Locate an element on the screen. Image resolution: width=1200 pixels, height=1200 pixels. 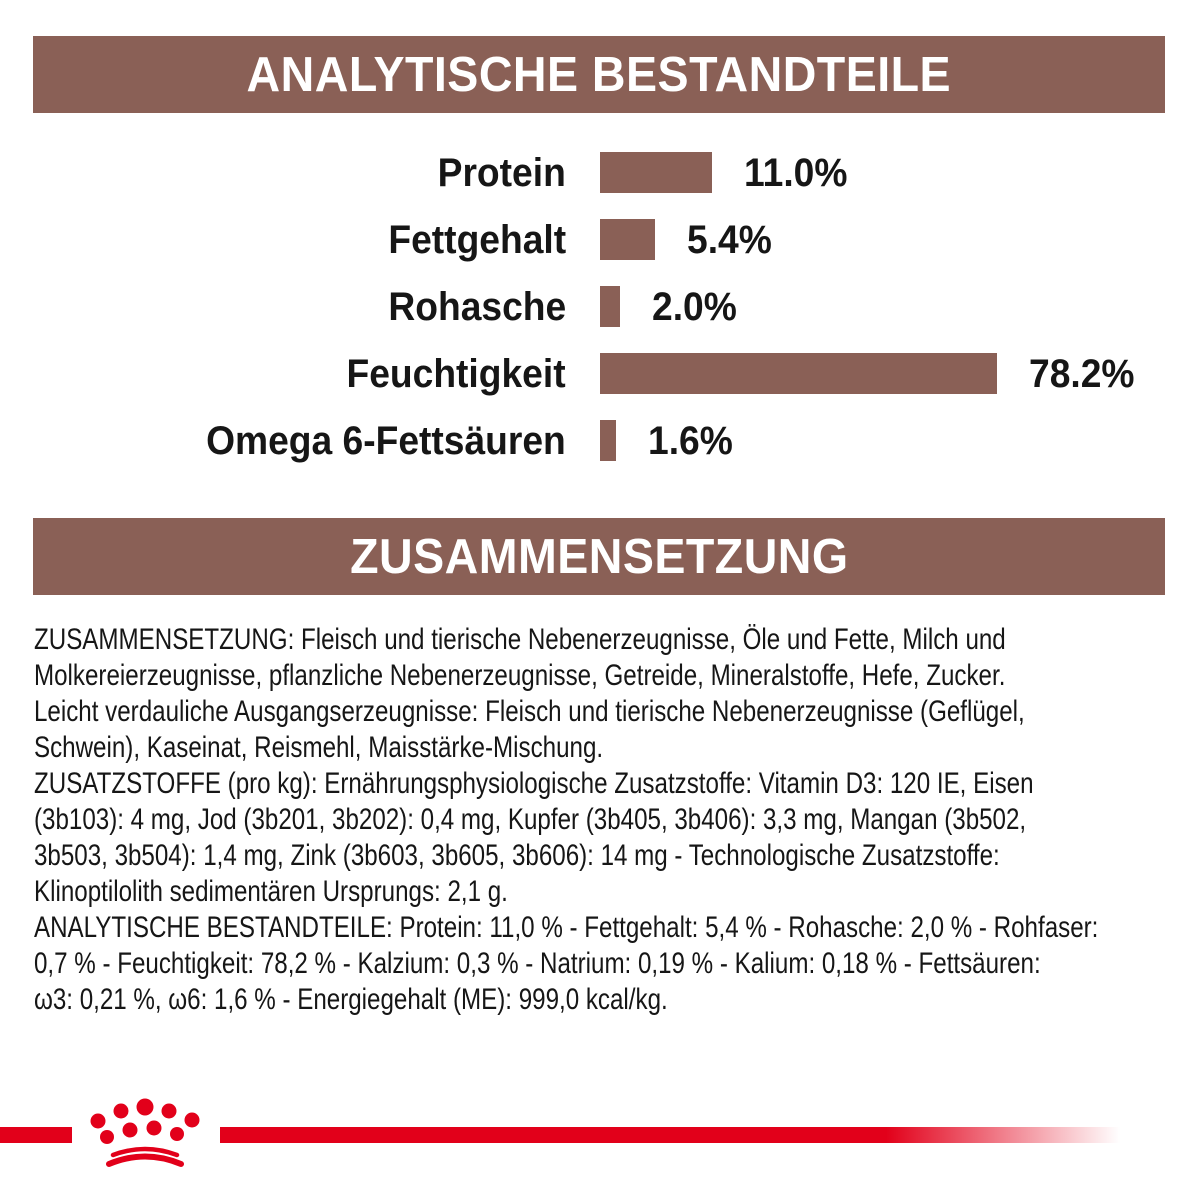
bar-chart-row: Feuchtigkeit 78.2% is located at coordinates (600, 373).